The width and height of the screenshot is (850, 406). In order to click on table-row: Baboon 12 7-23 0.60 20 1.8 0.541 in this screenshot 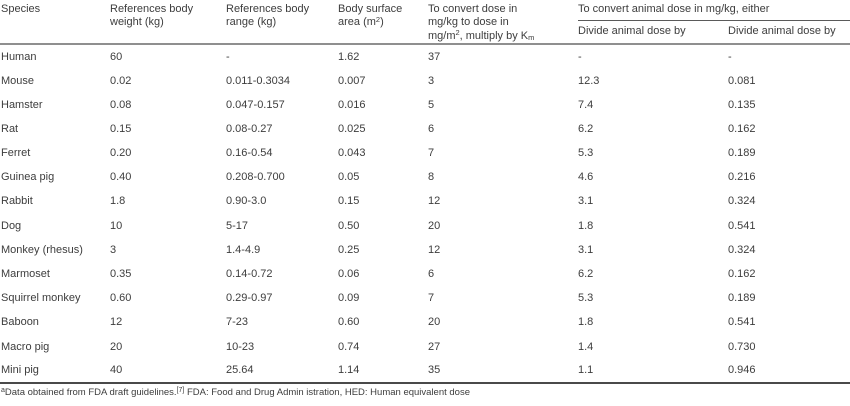, I will do `click(425, 322)`.